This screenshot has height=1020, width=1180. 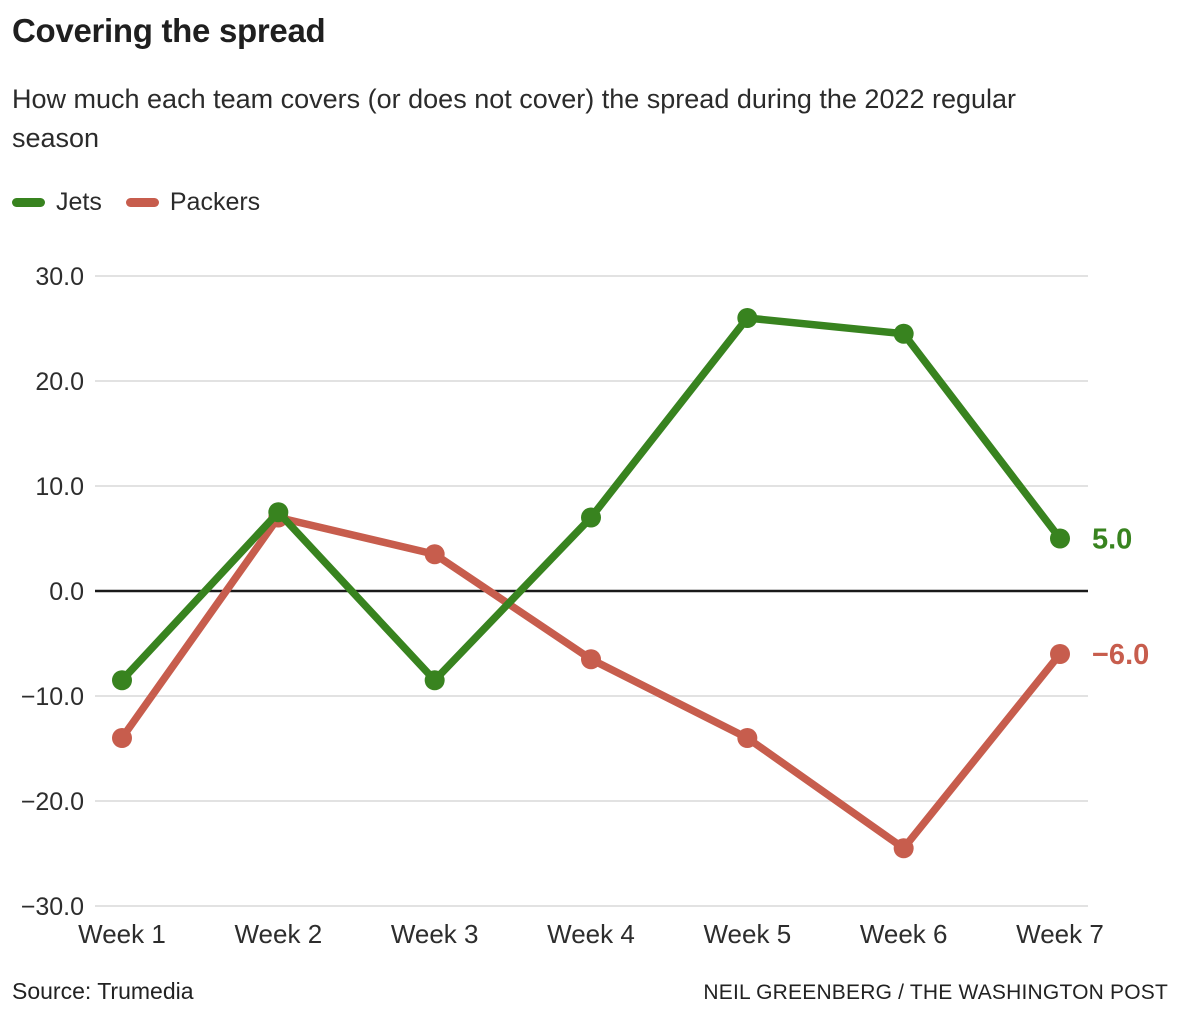 What do you see at coordinates (1112, 540) in the screenshot?
I see `end-value-label-jets: 5.0` at bounding box center [1112, 540].